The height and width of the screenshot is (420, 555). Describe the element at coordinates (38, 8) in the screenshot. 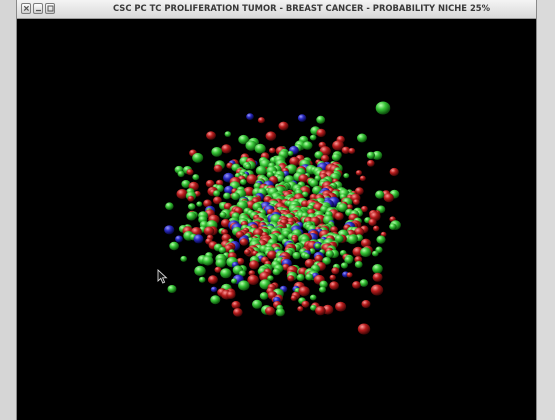

I see `minimize-button` at that location.